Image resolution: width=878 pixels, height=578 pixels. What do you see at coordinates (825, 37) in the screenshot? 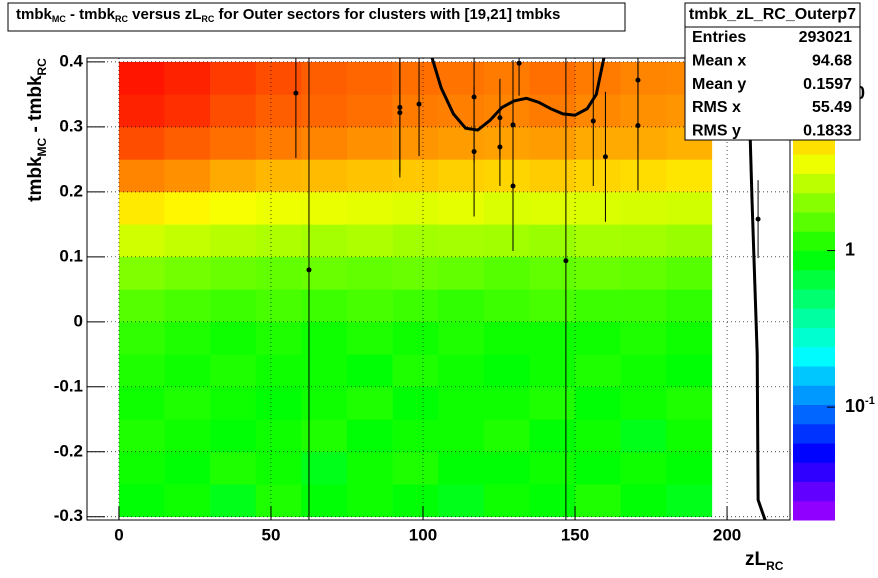
I see `stats-value: 293021` at bounding box center [825, 37].